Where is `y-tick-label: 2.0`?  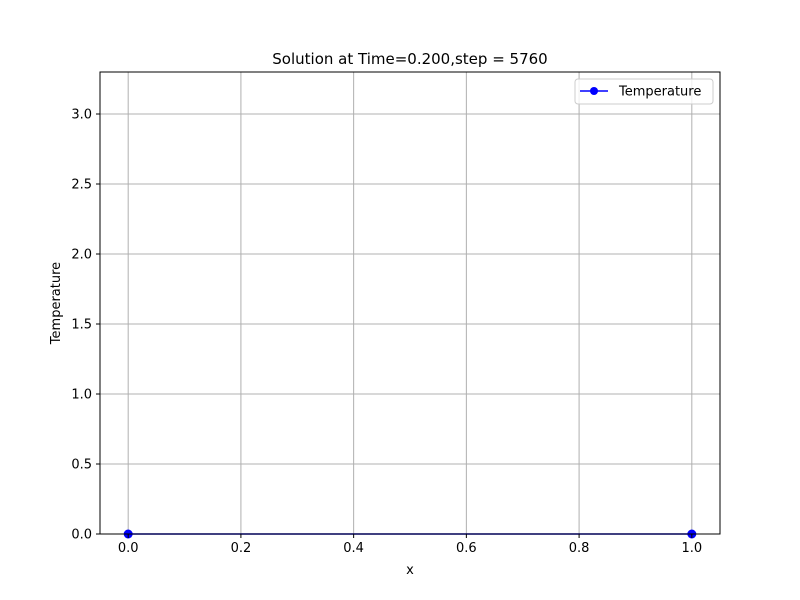
y-tick-label: 2.0 is located at coordinates (81, 255).